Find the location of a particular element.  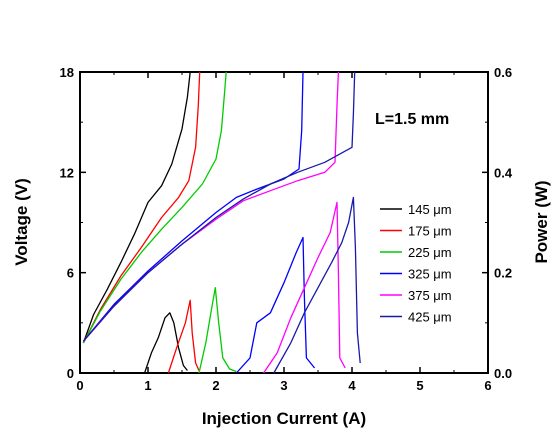

power-line-375-um is located at coordinates (304, 287).